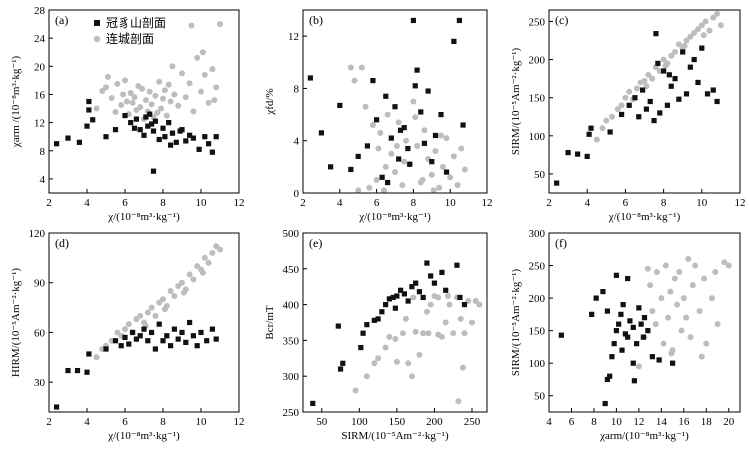 The height and width of the screenshot is (457, 749). I want to click on y-tick-label: 100, so click(537, 364).